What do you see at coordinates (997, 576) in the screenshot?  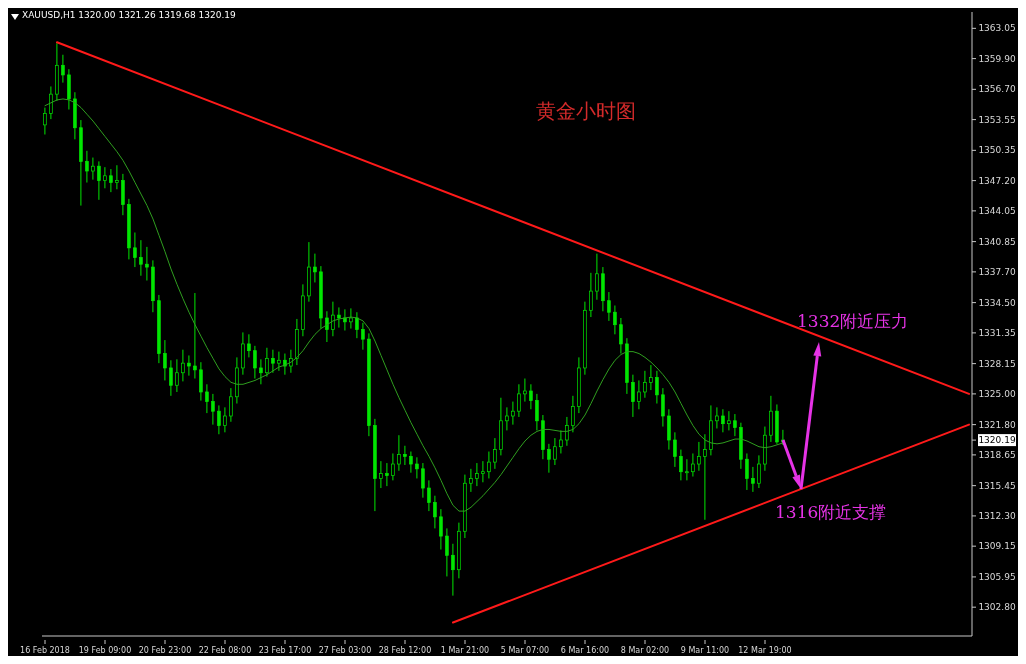 I see `y-tick-label: 1305.95` at bounding box center [997, 576].